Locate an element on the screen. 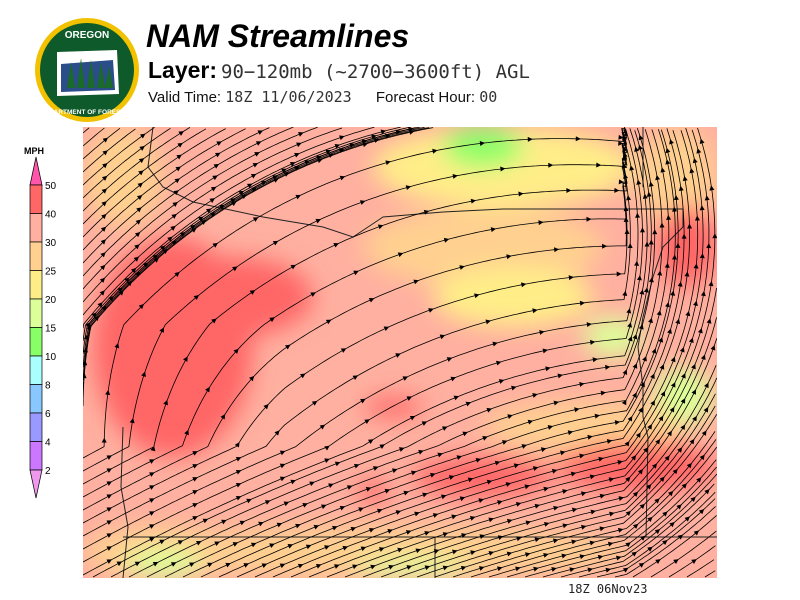  forecast-hour-label: Forecast Hour: is located at coordinates (425, 97).